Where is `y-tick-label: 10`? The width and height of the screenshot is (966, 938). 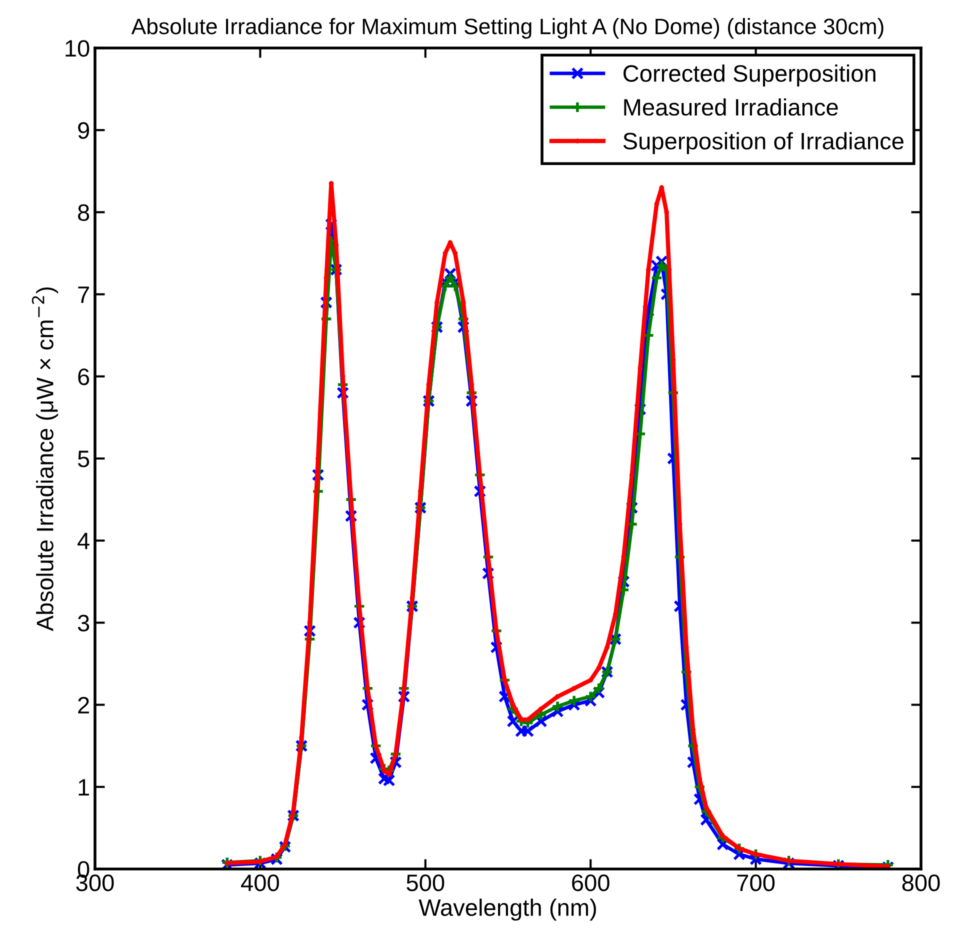 y-tick-label: 10 is located at coordinates (78, 48).